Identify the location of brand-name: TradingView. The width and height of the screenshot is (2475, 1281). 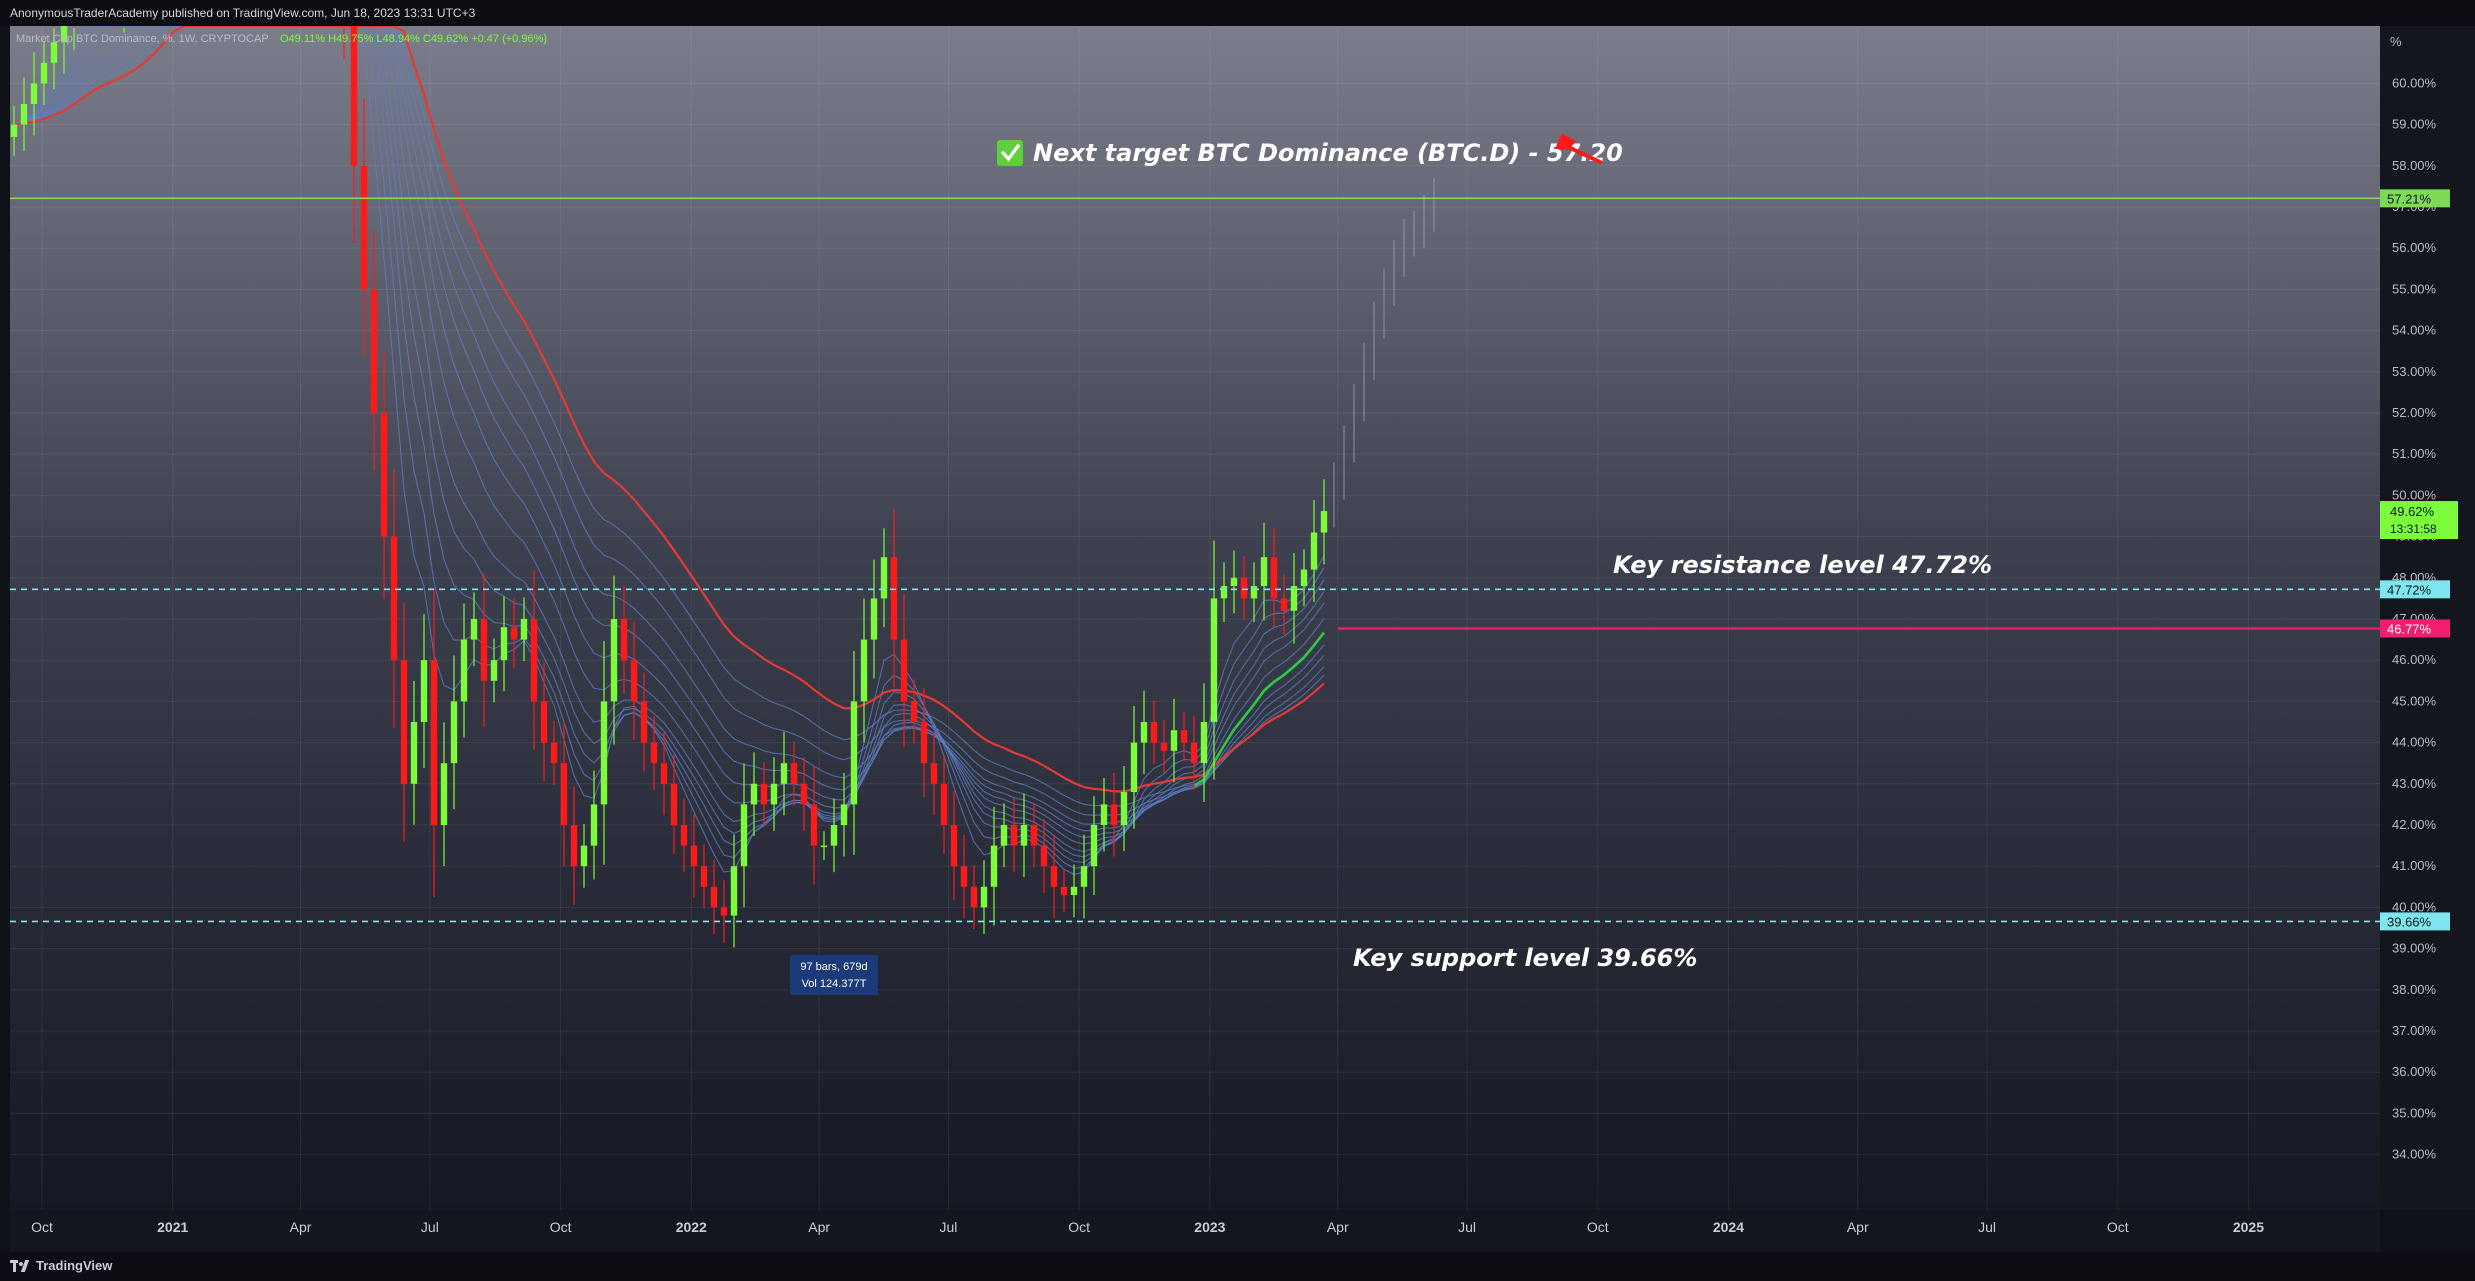
(74, 1265).